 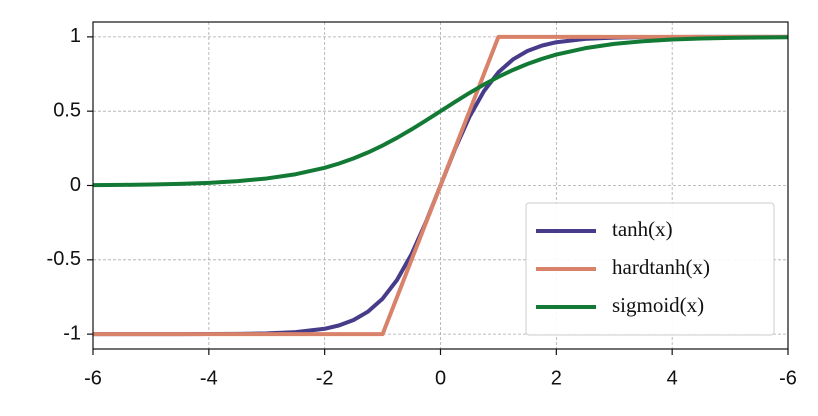 I want to click on x-tick-label: 2, so click(x=556, y=378).